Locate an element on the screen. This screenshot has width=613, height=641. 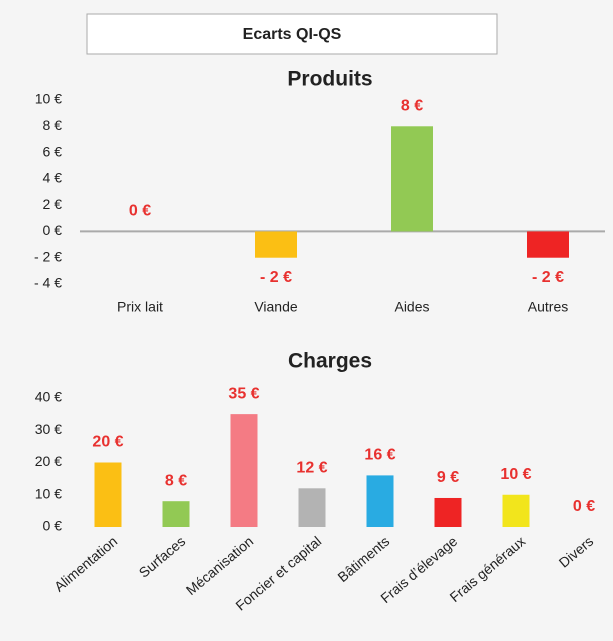
y-tick-label: 40 € is located at coordinates (48, 397).